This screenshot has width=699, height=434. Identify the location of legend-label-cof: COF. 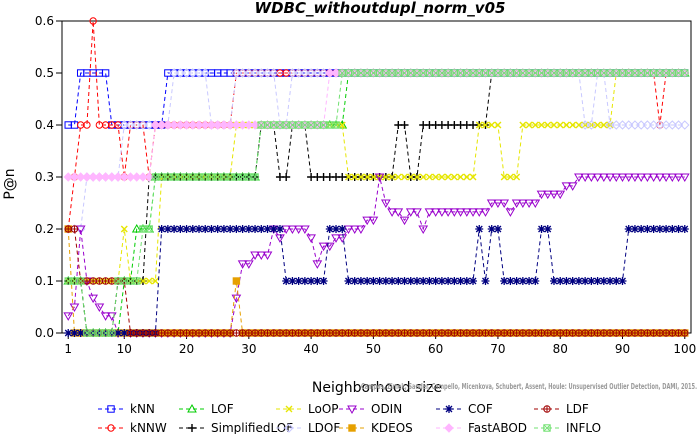
(480, 409).